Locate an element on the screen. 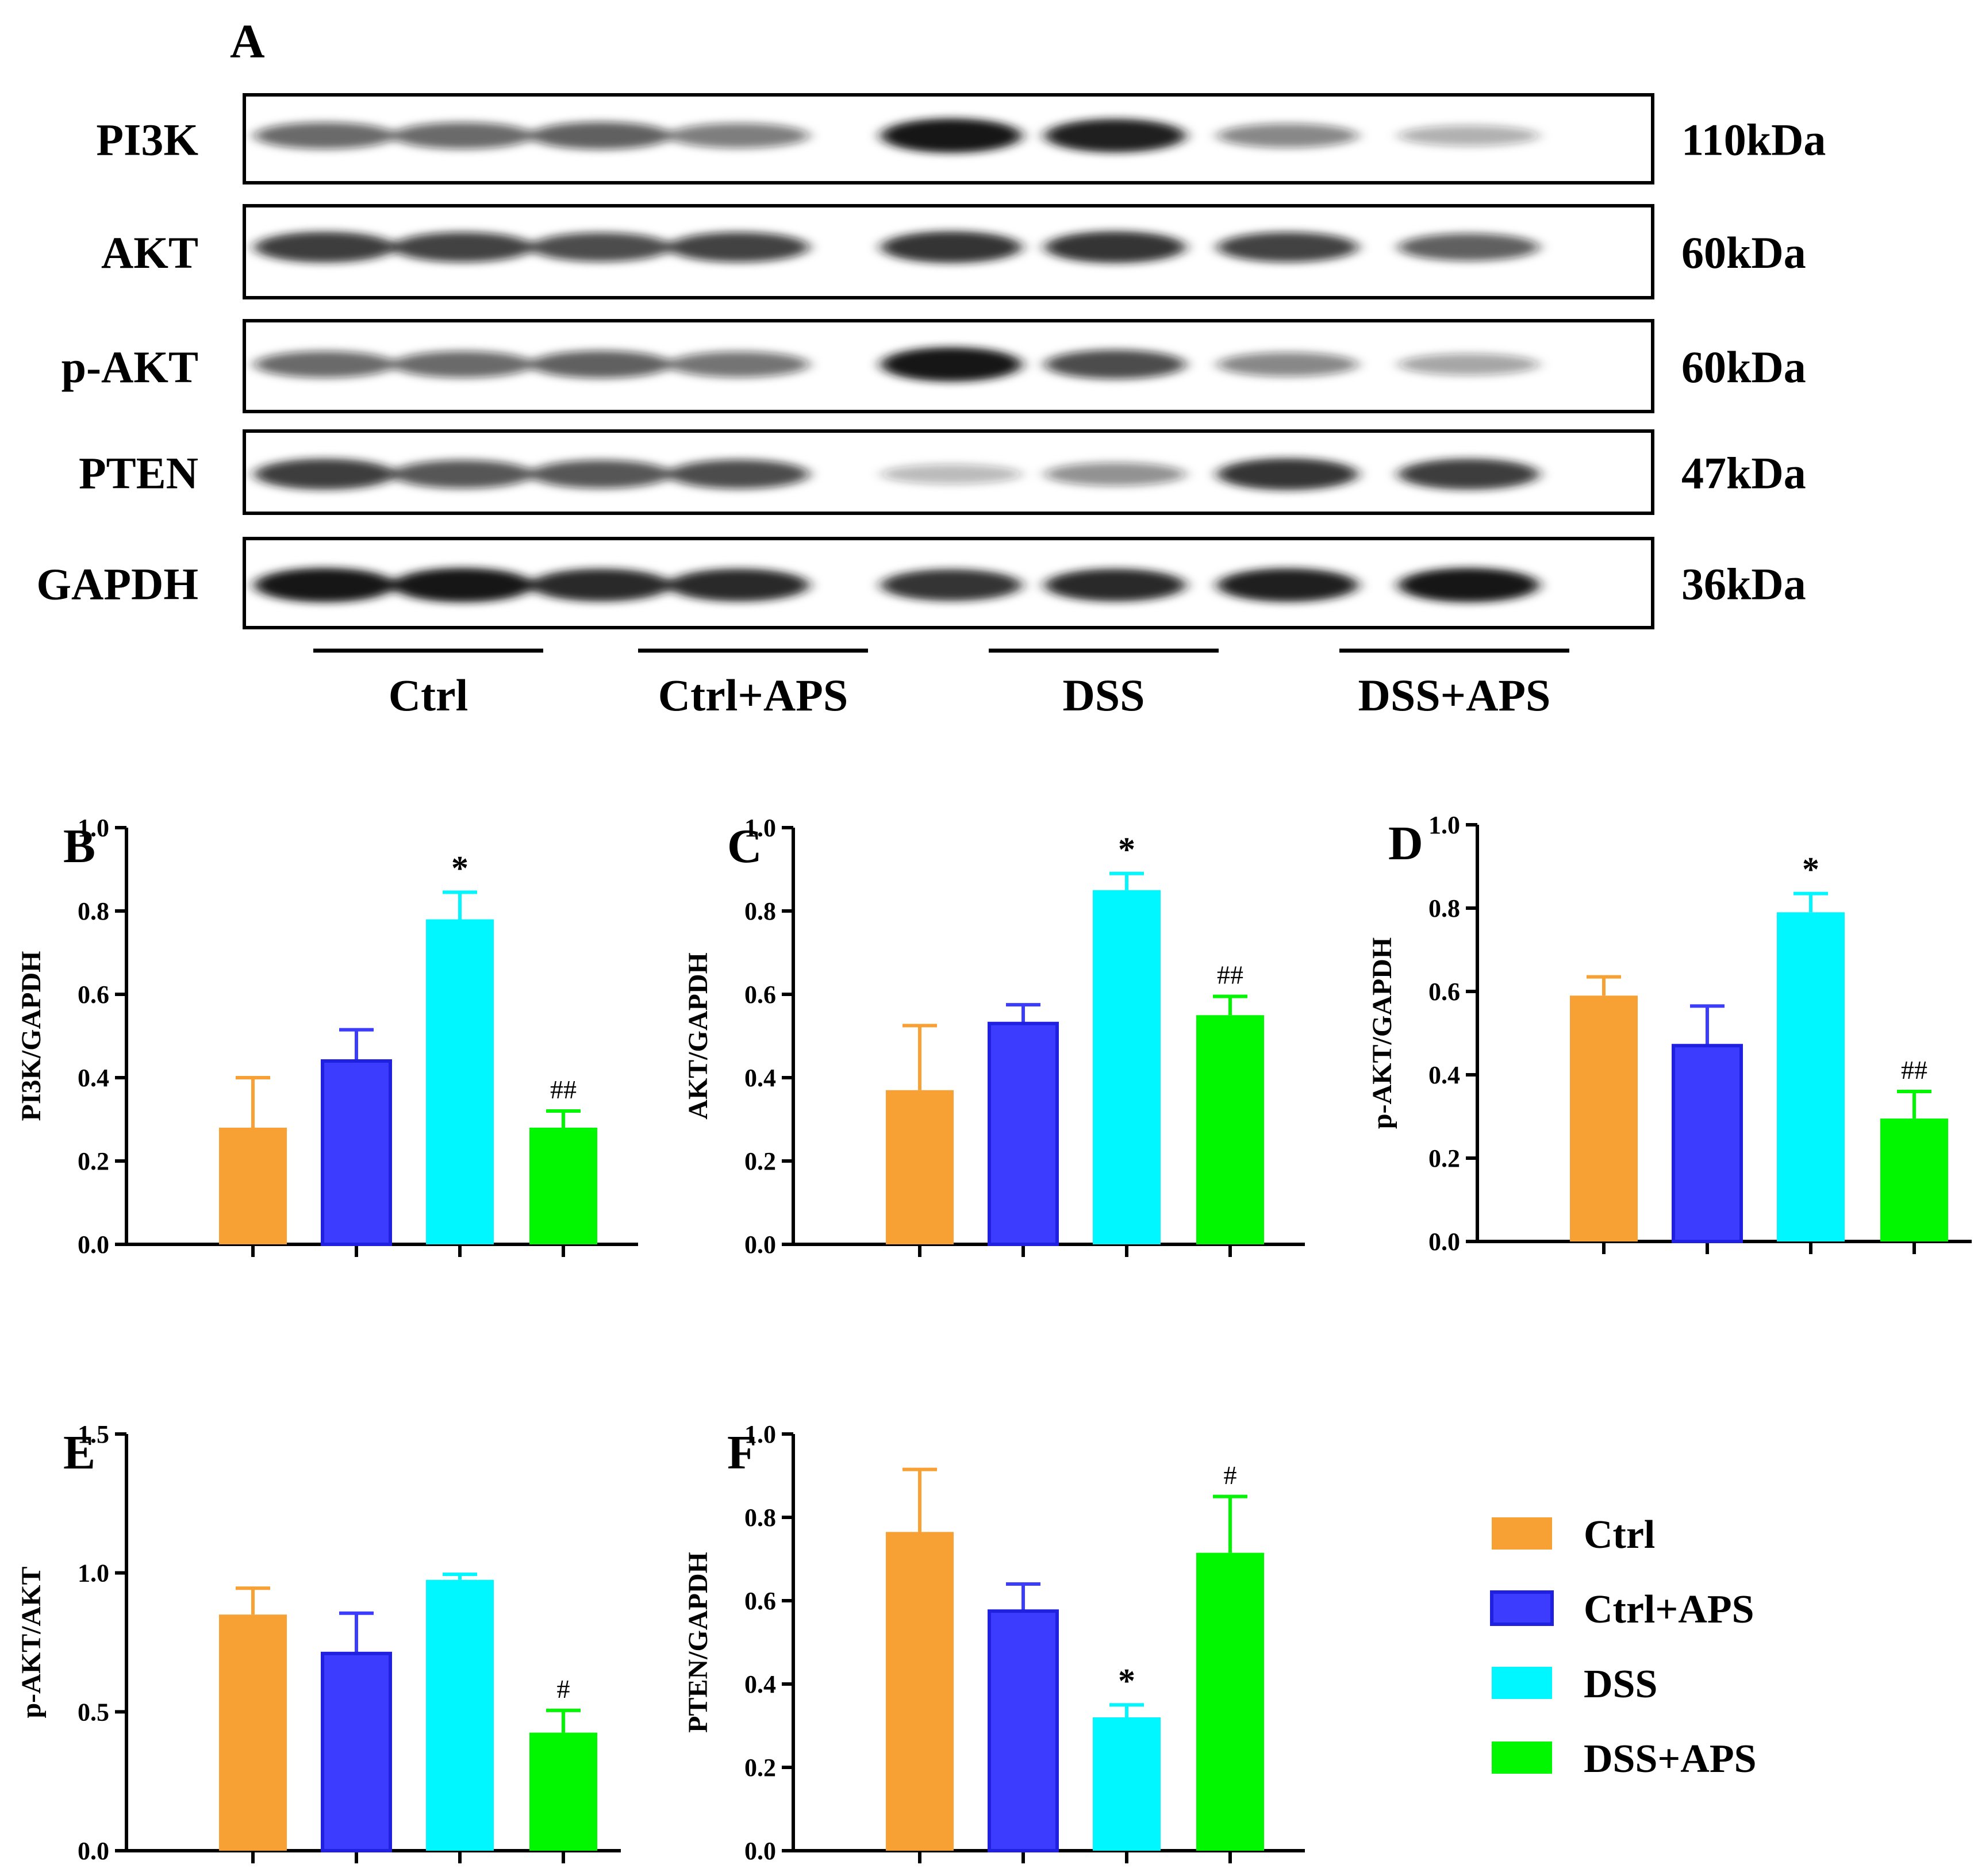  chart-panel-e: E 0.0 0.5 1.0 1.5 p-AKT/AKT # is located at coordinates (318, 1642).